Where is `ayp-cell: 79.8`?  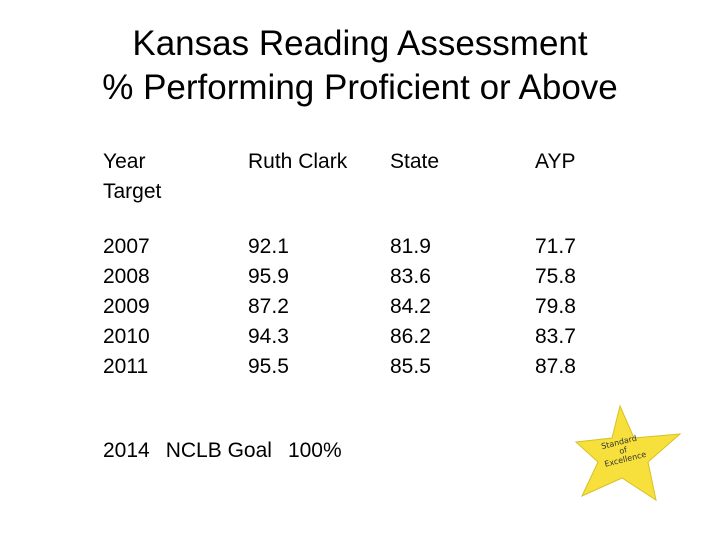 ayp-cell: 79.8 is located at coordinates (555, 306).